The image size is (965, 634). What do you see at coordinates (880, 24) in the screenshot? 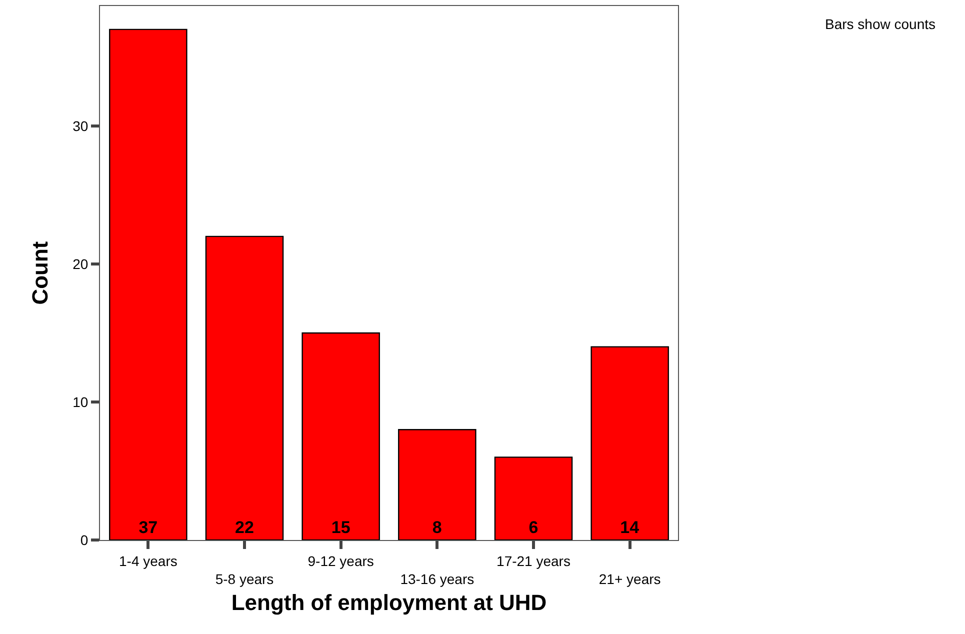
I see `text: Bars show counts` at bounding box center [880, 24].